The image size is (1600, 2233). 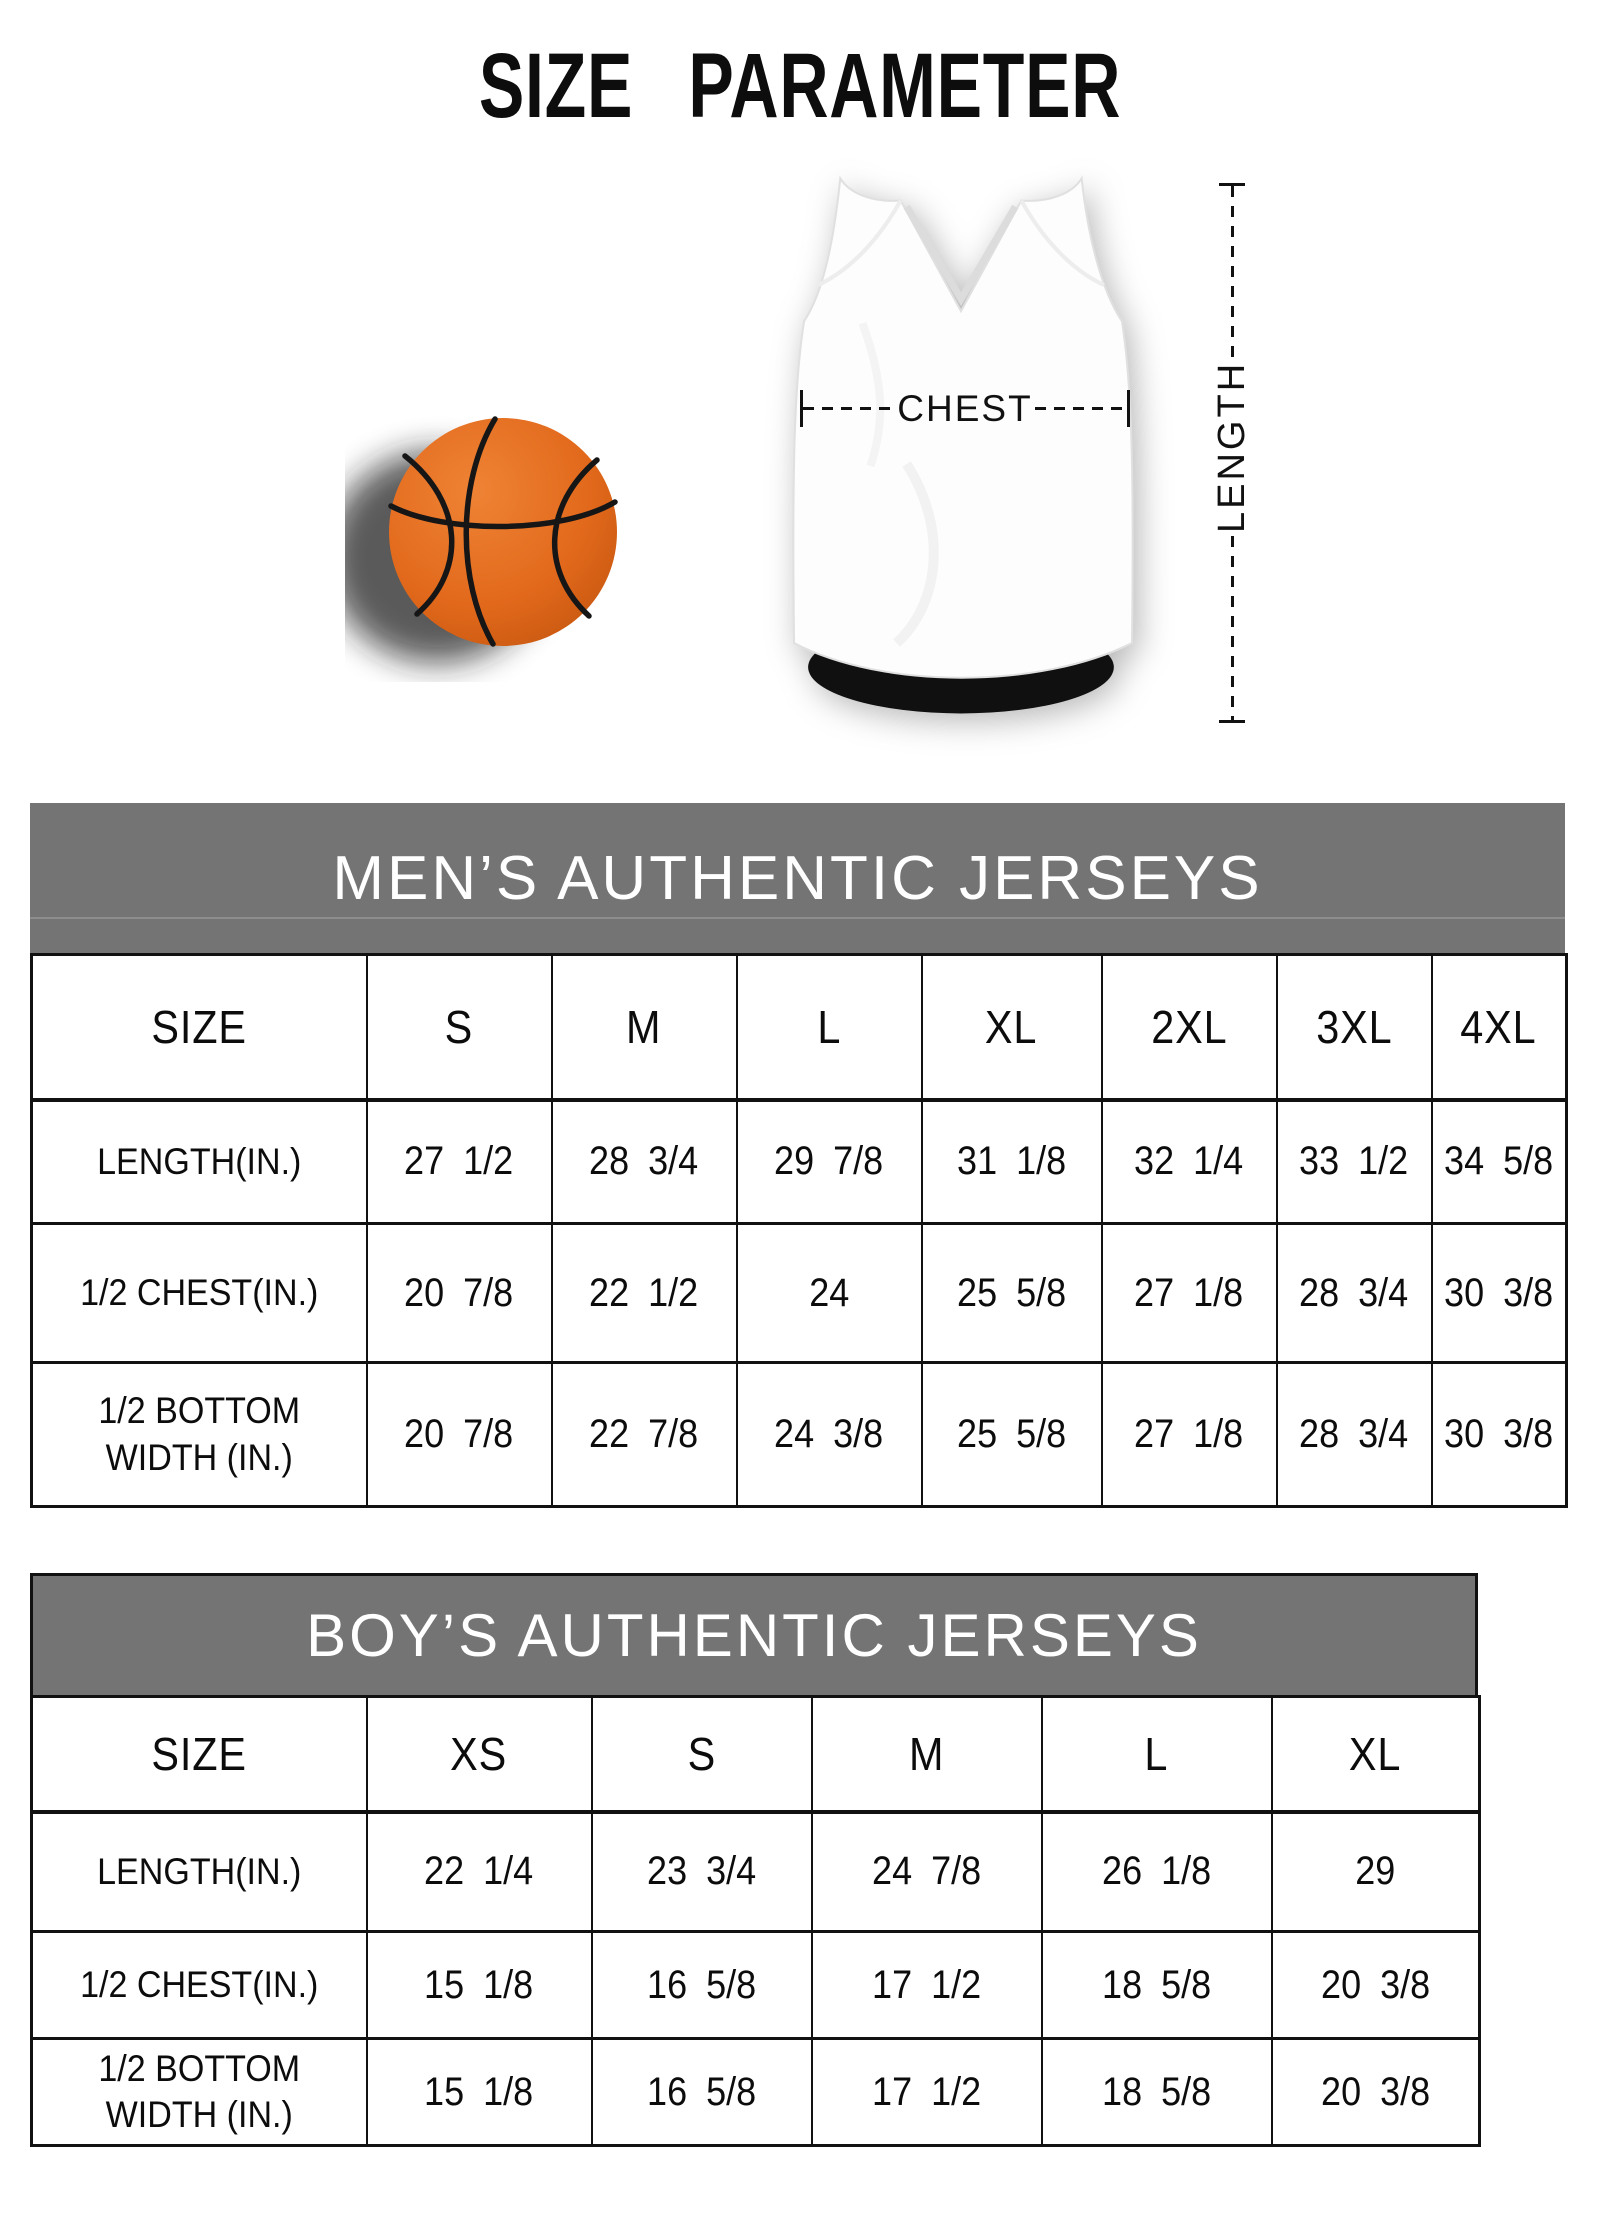 I want to click on mens-col-header-xl: XL, so click(x=1011, y=1027).